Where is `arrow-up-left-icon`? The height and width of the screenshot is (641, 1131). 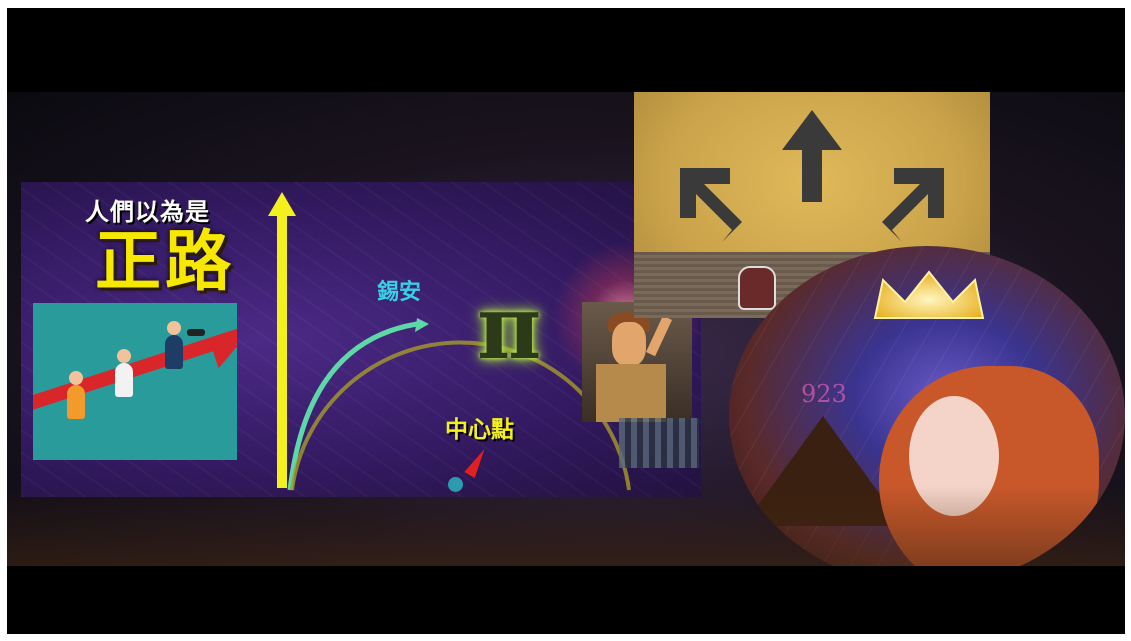
arrow-up-left-icon is located at coordinates (711, 205).